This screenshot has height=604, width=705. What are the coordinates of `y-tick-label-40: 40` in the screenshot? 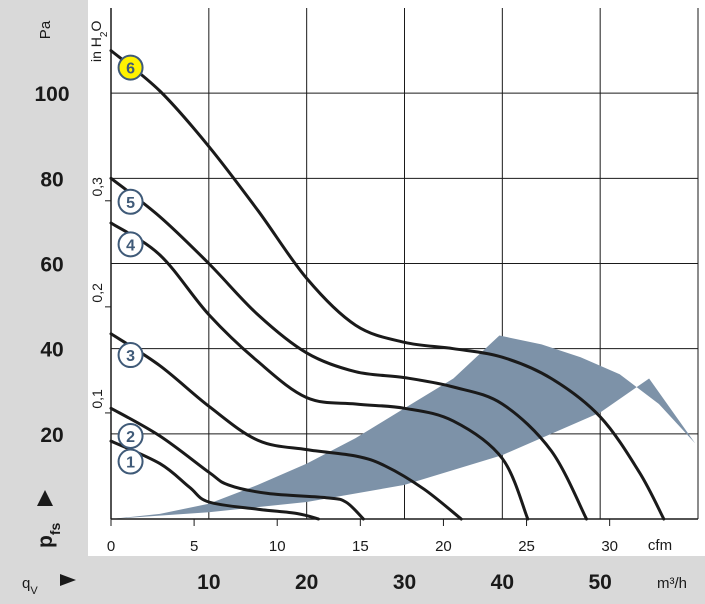 It's located at (51, 350).